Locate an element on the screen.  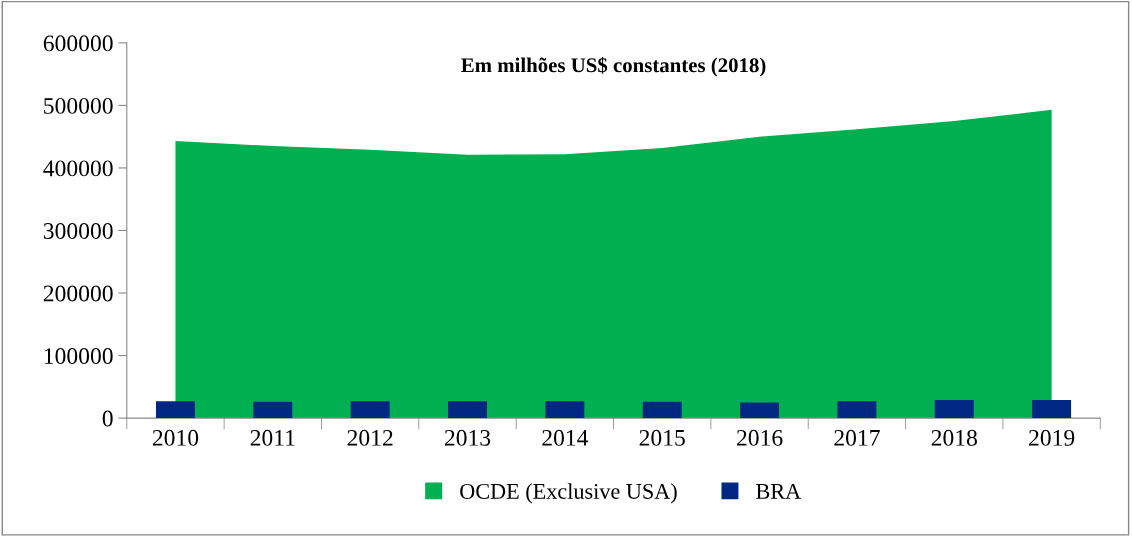
x-tick-label: 2011 is located at coordinates (272, 437).